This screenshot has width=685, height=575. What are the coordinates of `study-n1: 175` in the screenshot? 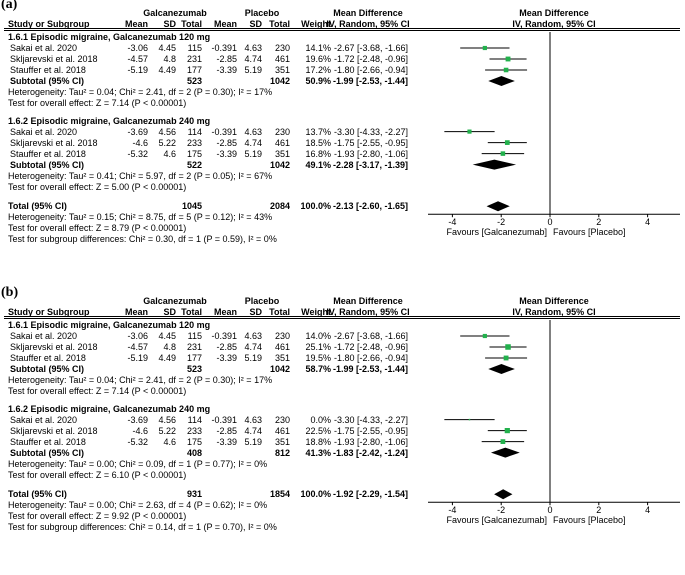 It's located at (194, 441).